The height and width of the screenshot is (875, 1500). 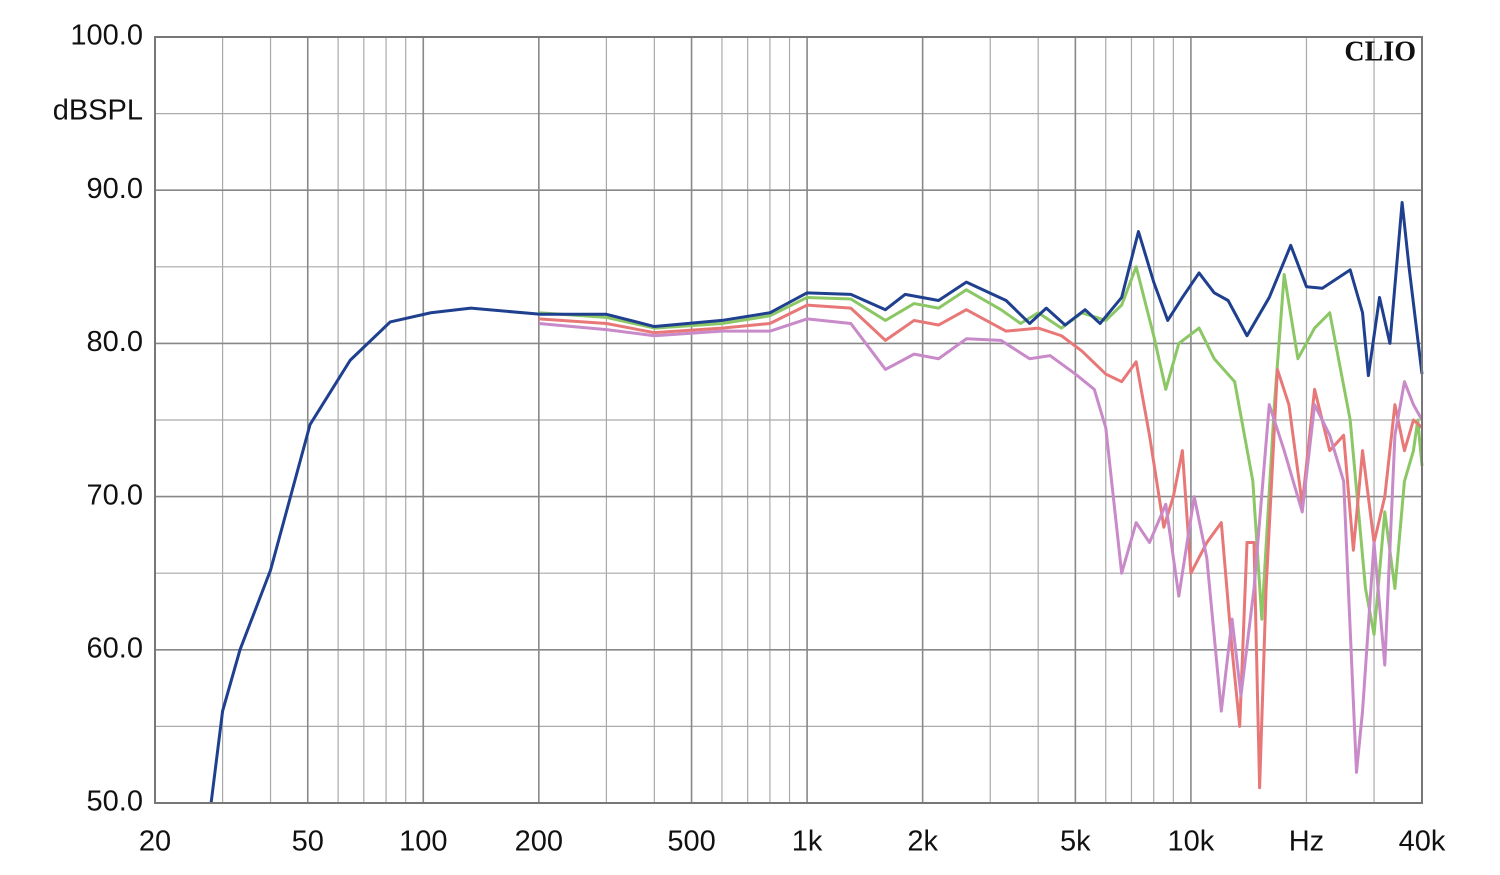 I want to click on y-tick-label: 80.0, so click(x=115, y=342).